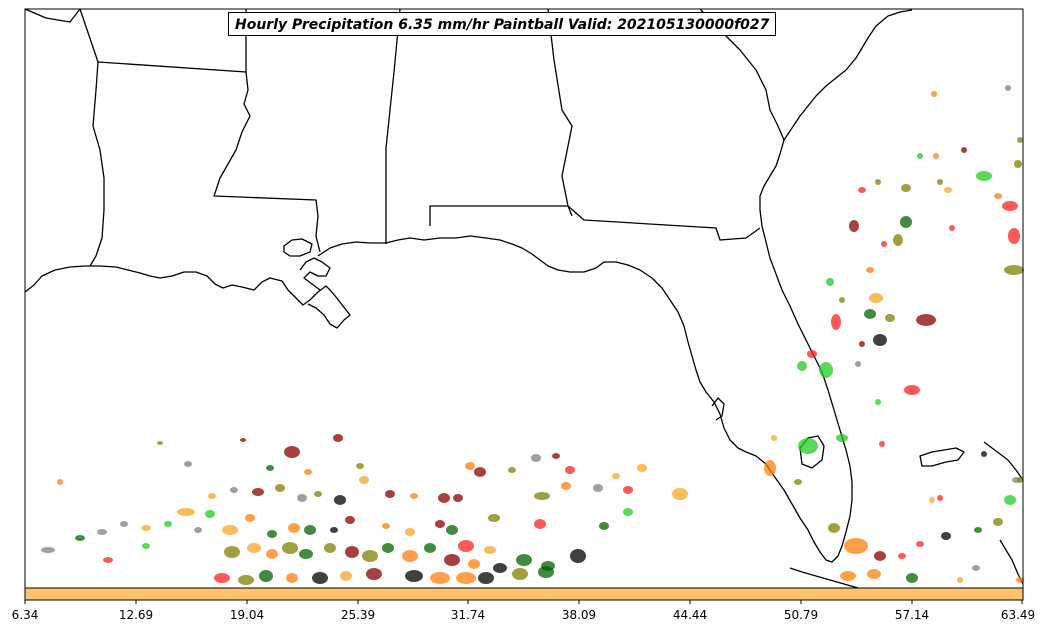  I want to click on mississippi-delta, so click(315, 274).